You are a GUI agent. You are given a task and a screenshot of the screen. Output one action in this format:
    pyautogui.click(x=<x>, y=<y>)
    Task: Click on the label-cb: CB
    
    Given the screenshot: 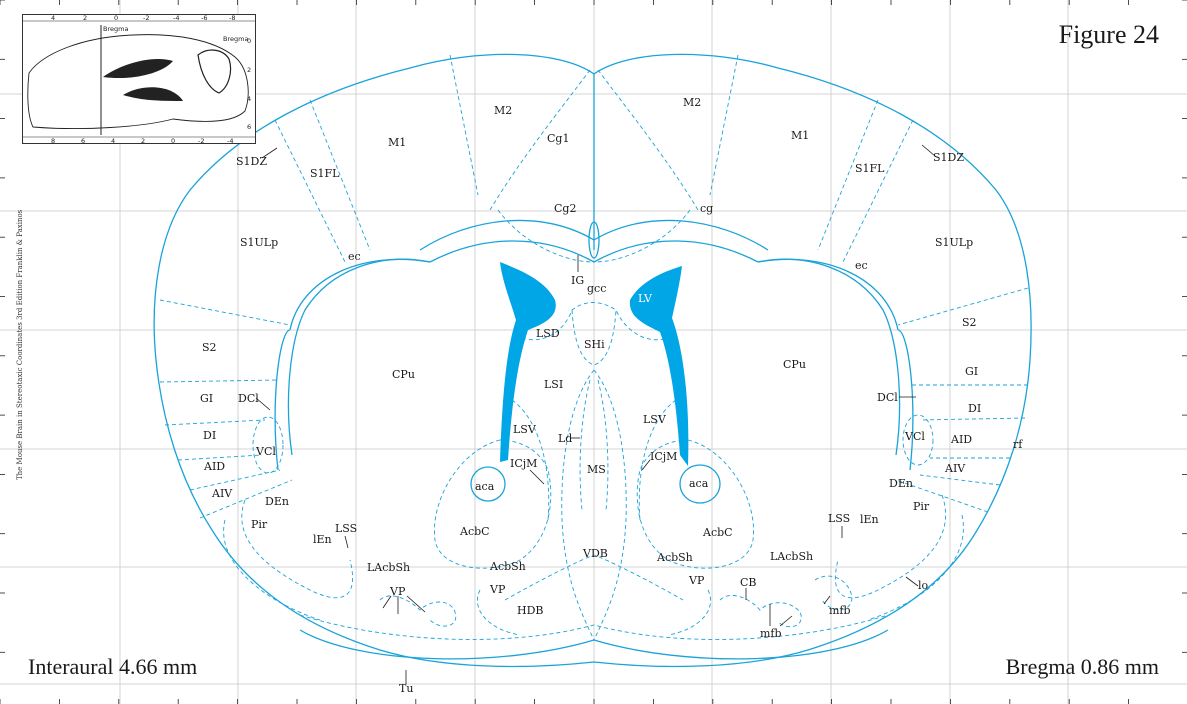 What is the action you would take?
    pyautogui.click(x=748, y=582)
    